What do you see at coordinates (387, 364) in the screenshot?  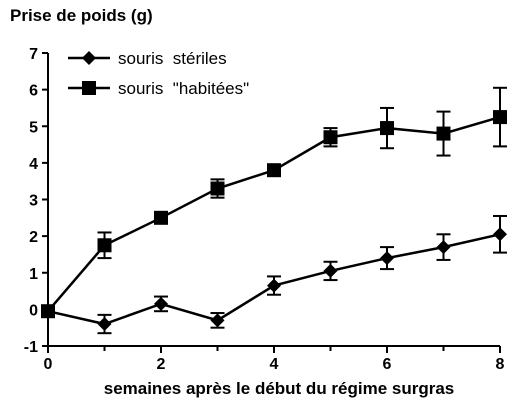 I see `x-tick-label: 6` at bounding box center [387, 364].